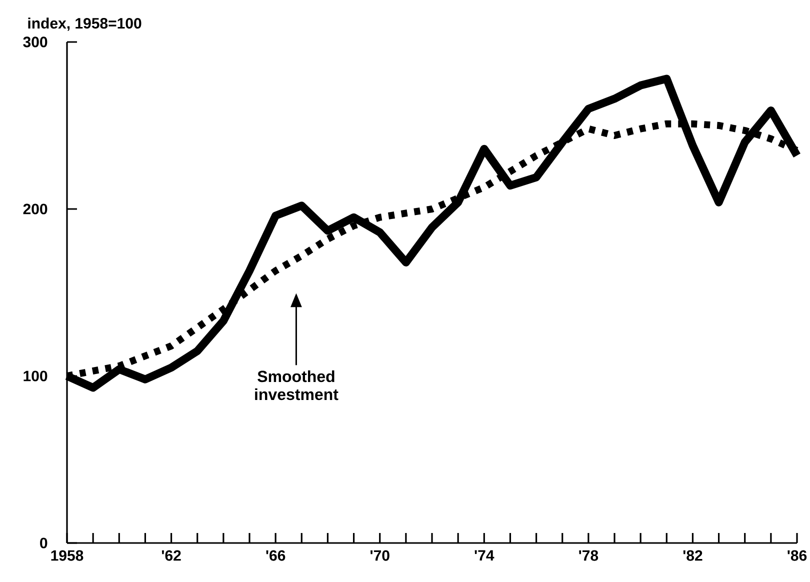 Image resolution: width=810 pixels, height=582 pixels. What do you see at coordinates (36, 376) in the screenshot?
I see `y-tick-label: 100` at bounding box center [36, 376].